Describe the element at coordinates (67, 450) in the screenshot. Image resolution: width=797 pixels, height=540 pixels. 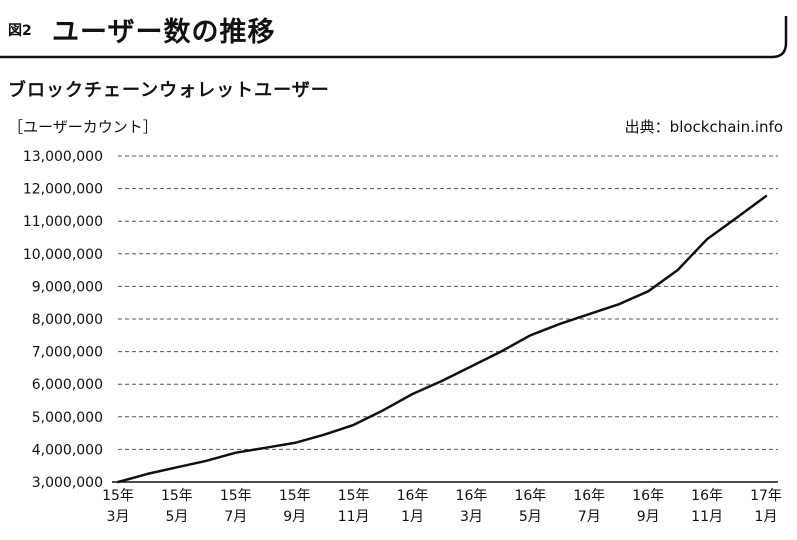
I see `y-tick-label: 4,000,000` at that location.